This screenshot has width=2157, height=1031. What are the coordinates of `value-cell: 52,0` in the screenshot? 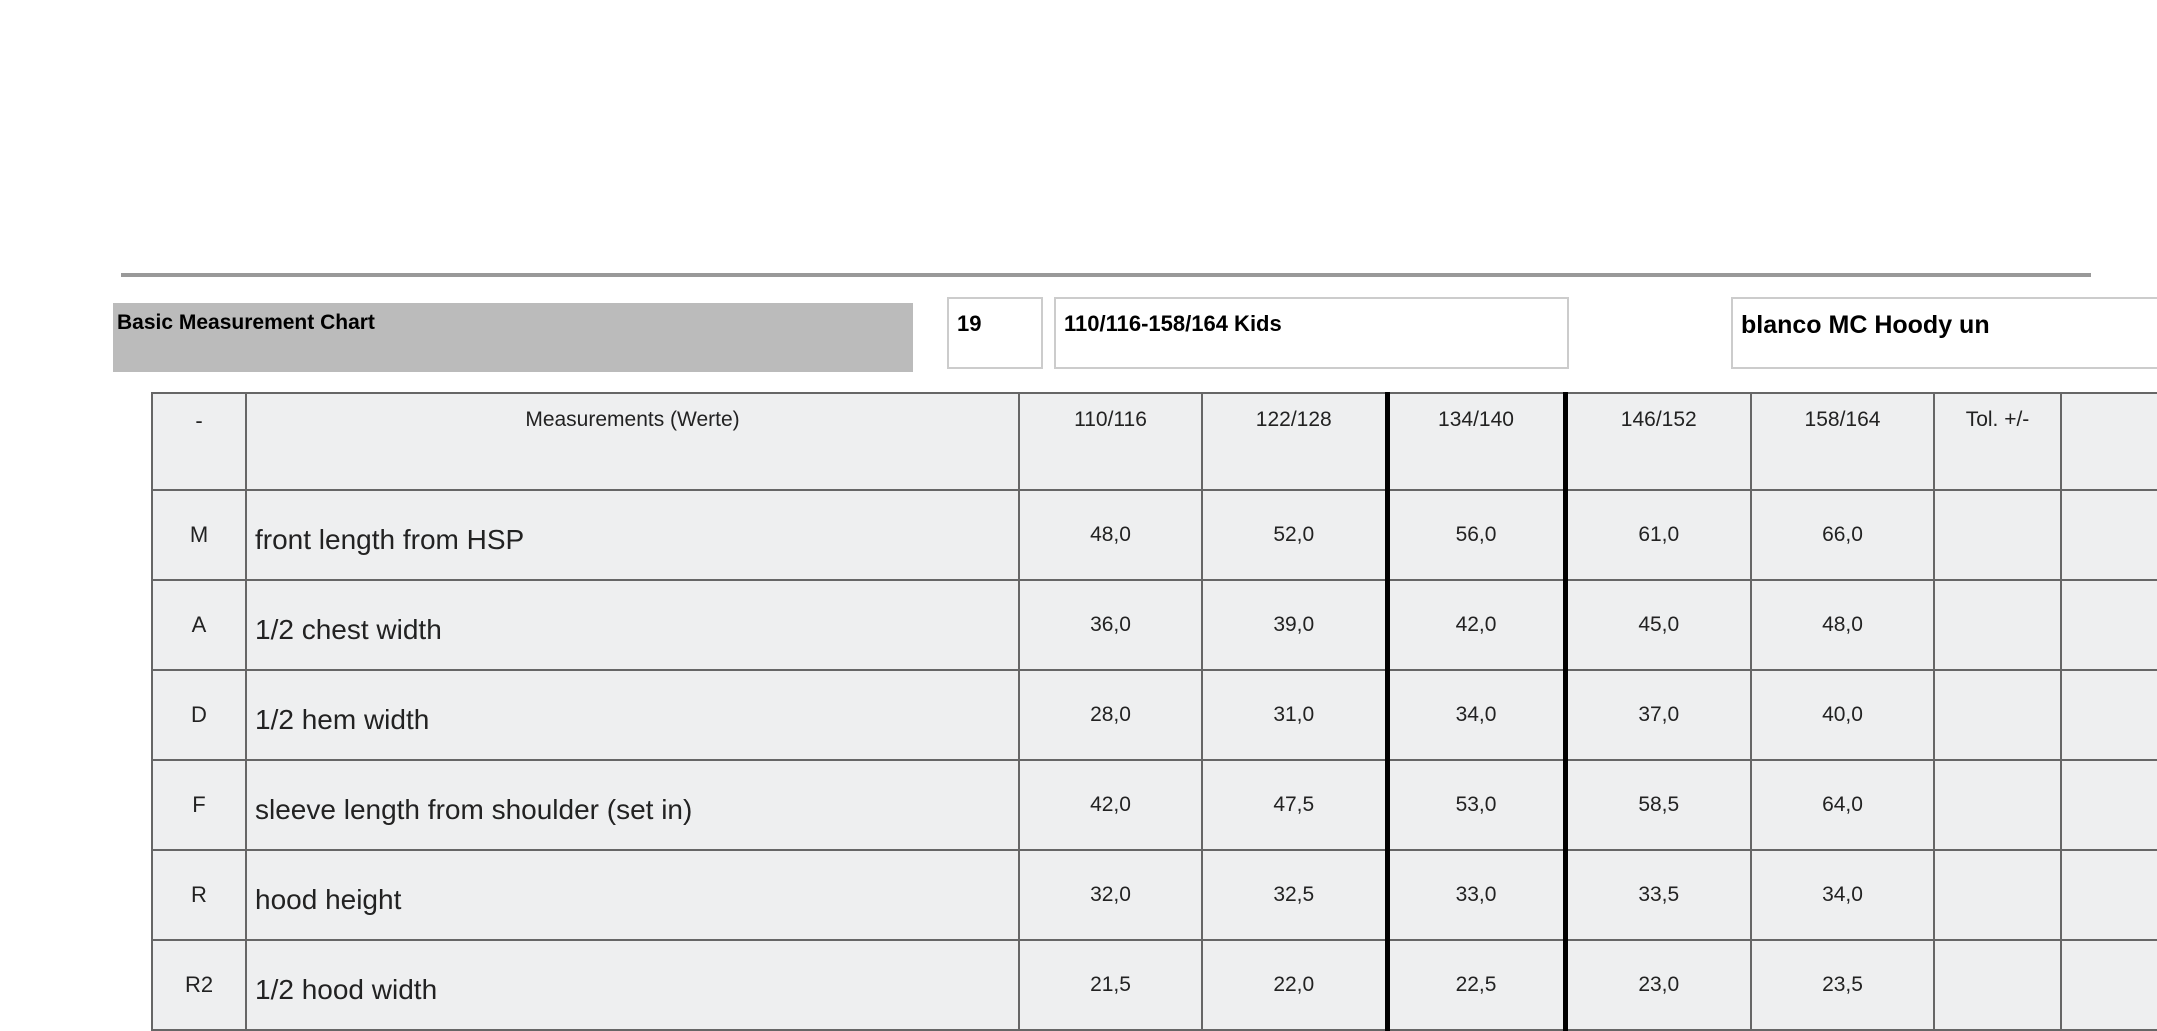 It's located at (1294, 535).